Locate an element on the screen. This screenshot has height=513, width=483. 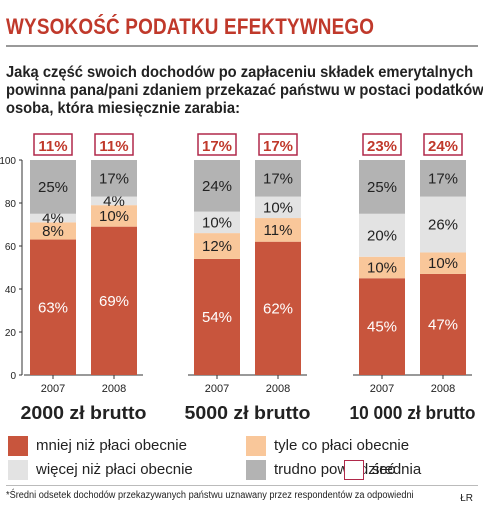
legend-swatch-hard is located at coordinates (256, 470).